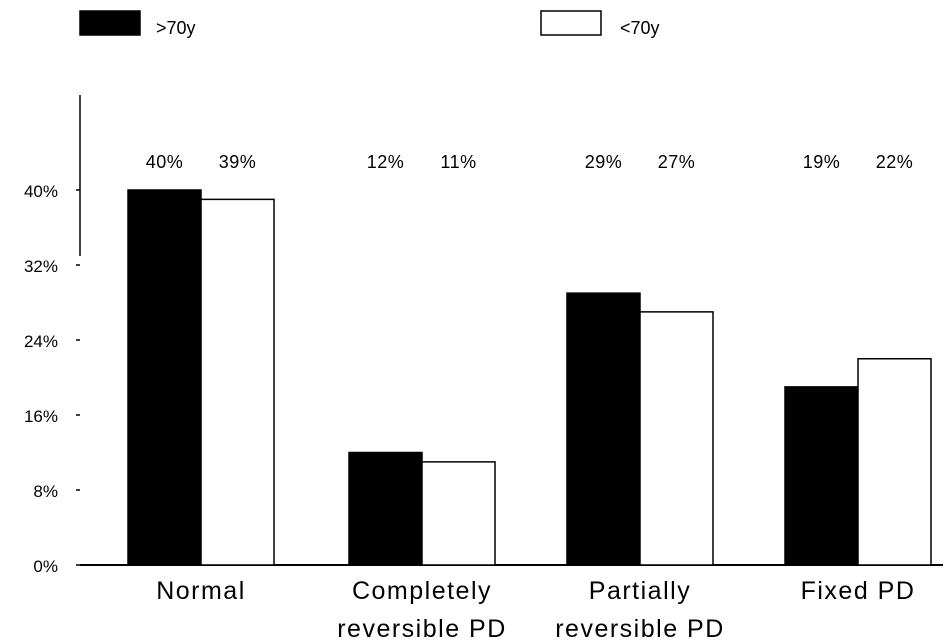 The image size is (951, 640). Describe the element at coordinates (858, 591) in the screenshot. I see `x-category-label: Fixed PD` at that location.